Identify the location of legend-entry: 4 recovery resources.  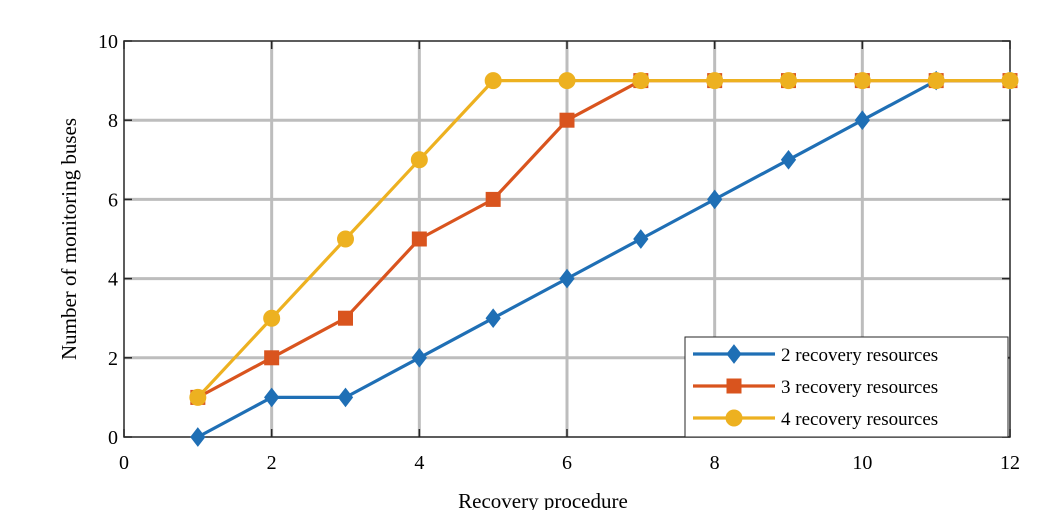
(815, 419).